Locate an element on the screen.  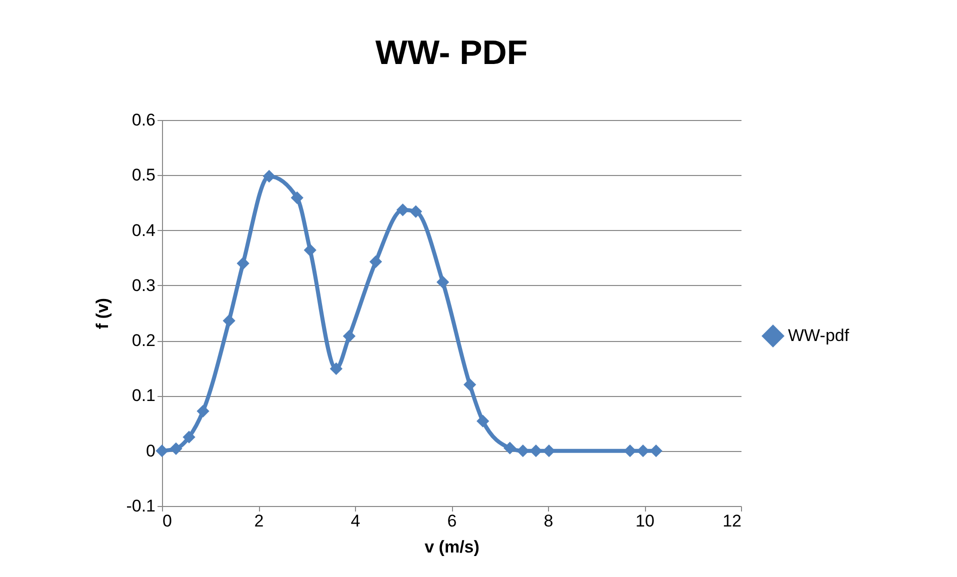
chart-title: WW- PDF is located at coordinates (451, 53).